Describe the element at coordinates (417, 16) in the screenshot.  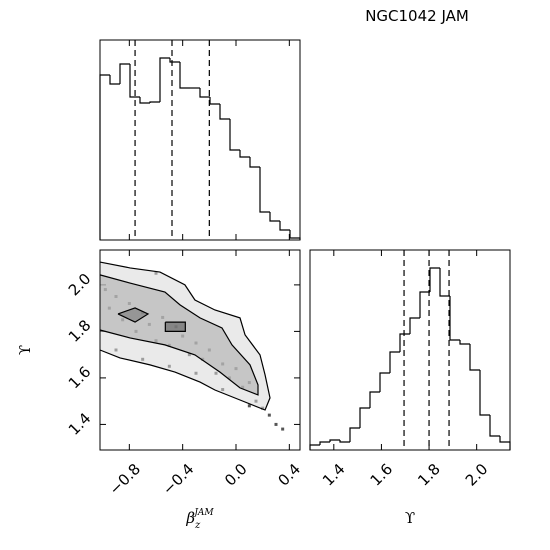
I see `chart-title: NGC1042 JAM` at that location.